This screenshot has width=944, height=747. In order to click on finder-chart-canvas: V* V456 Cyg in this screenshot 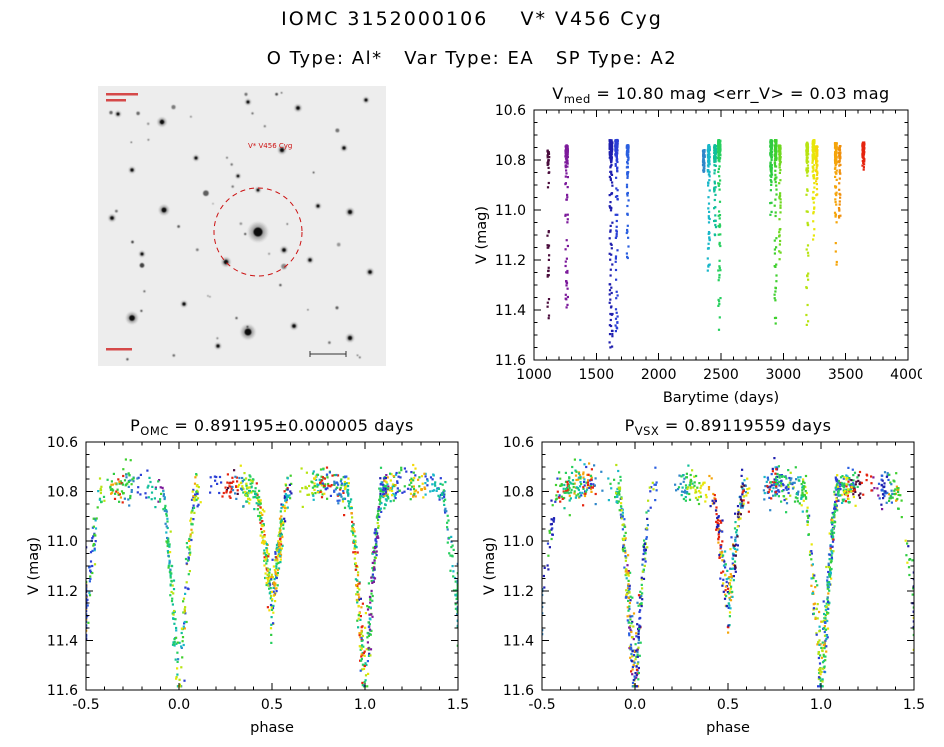, I will do `click(242, 226)`.